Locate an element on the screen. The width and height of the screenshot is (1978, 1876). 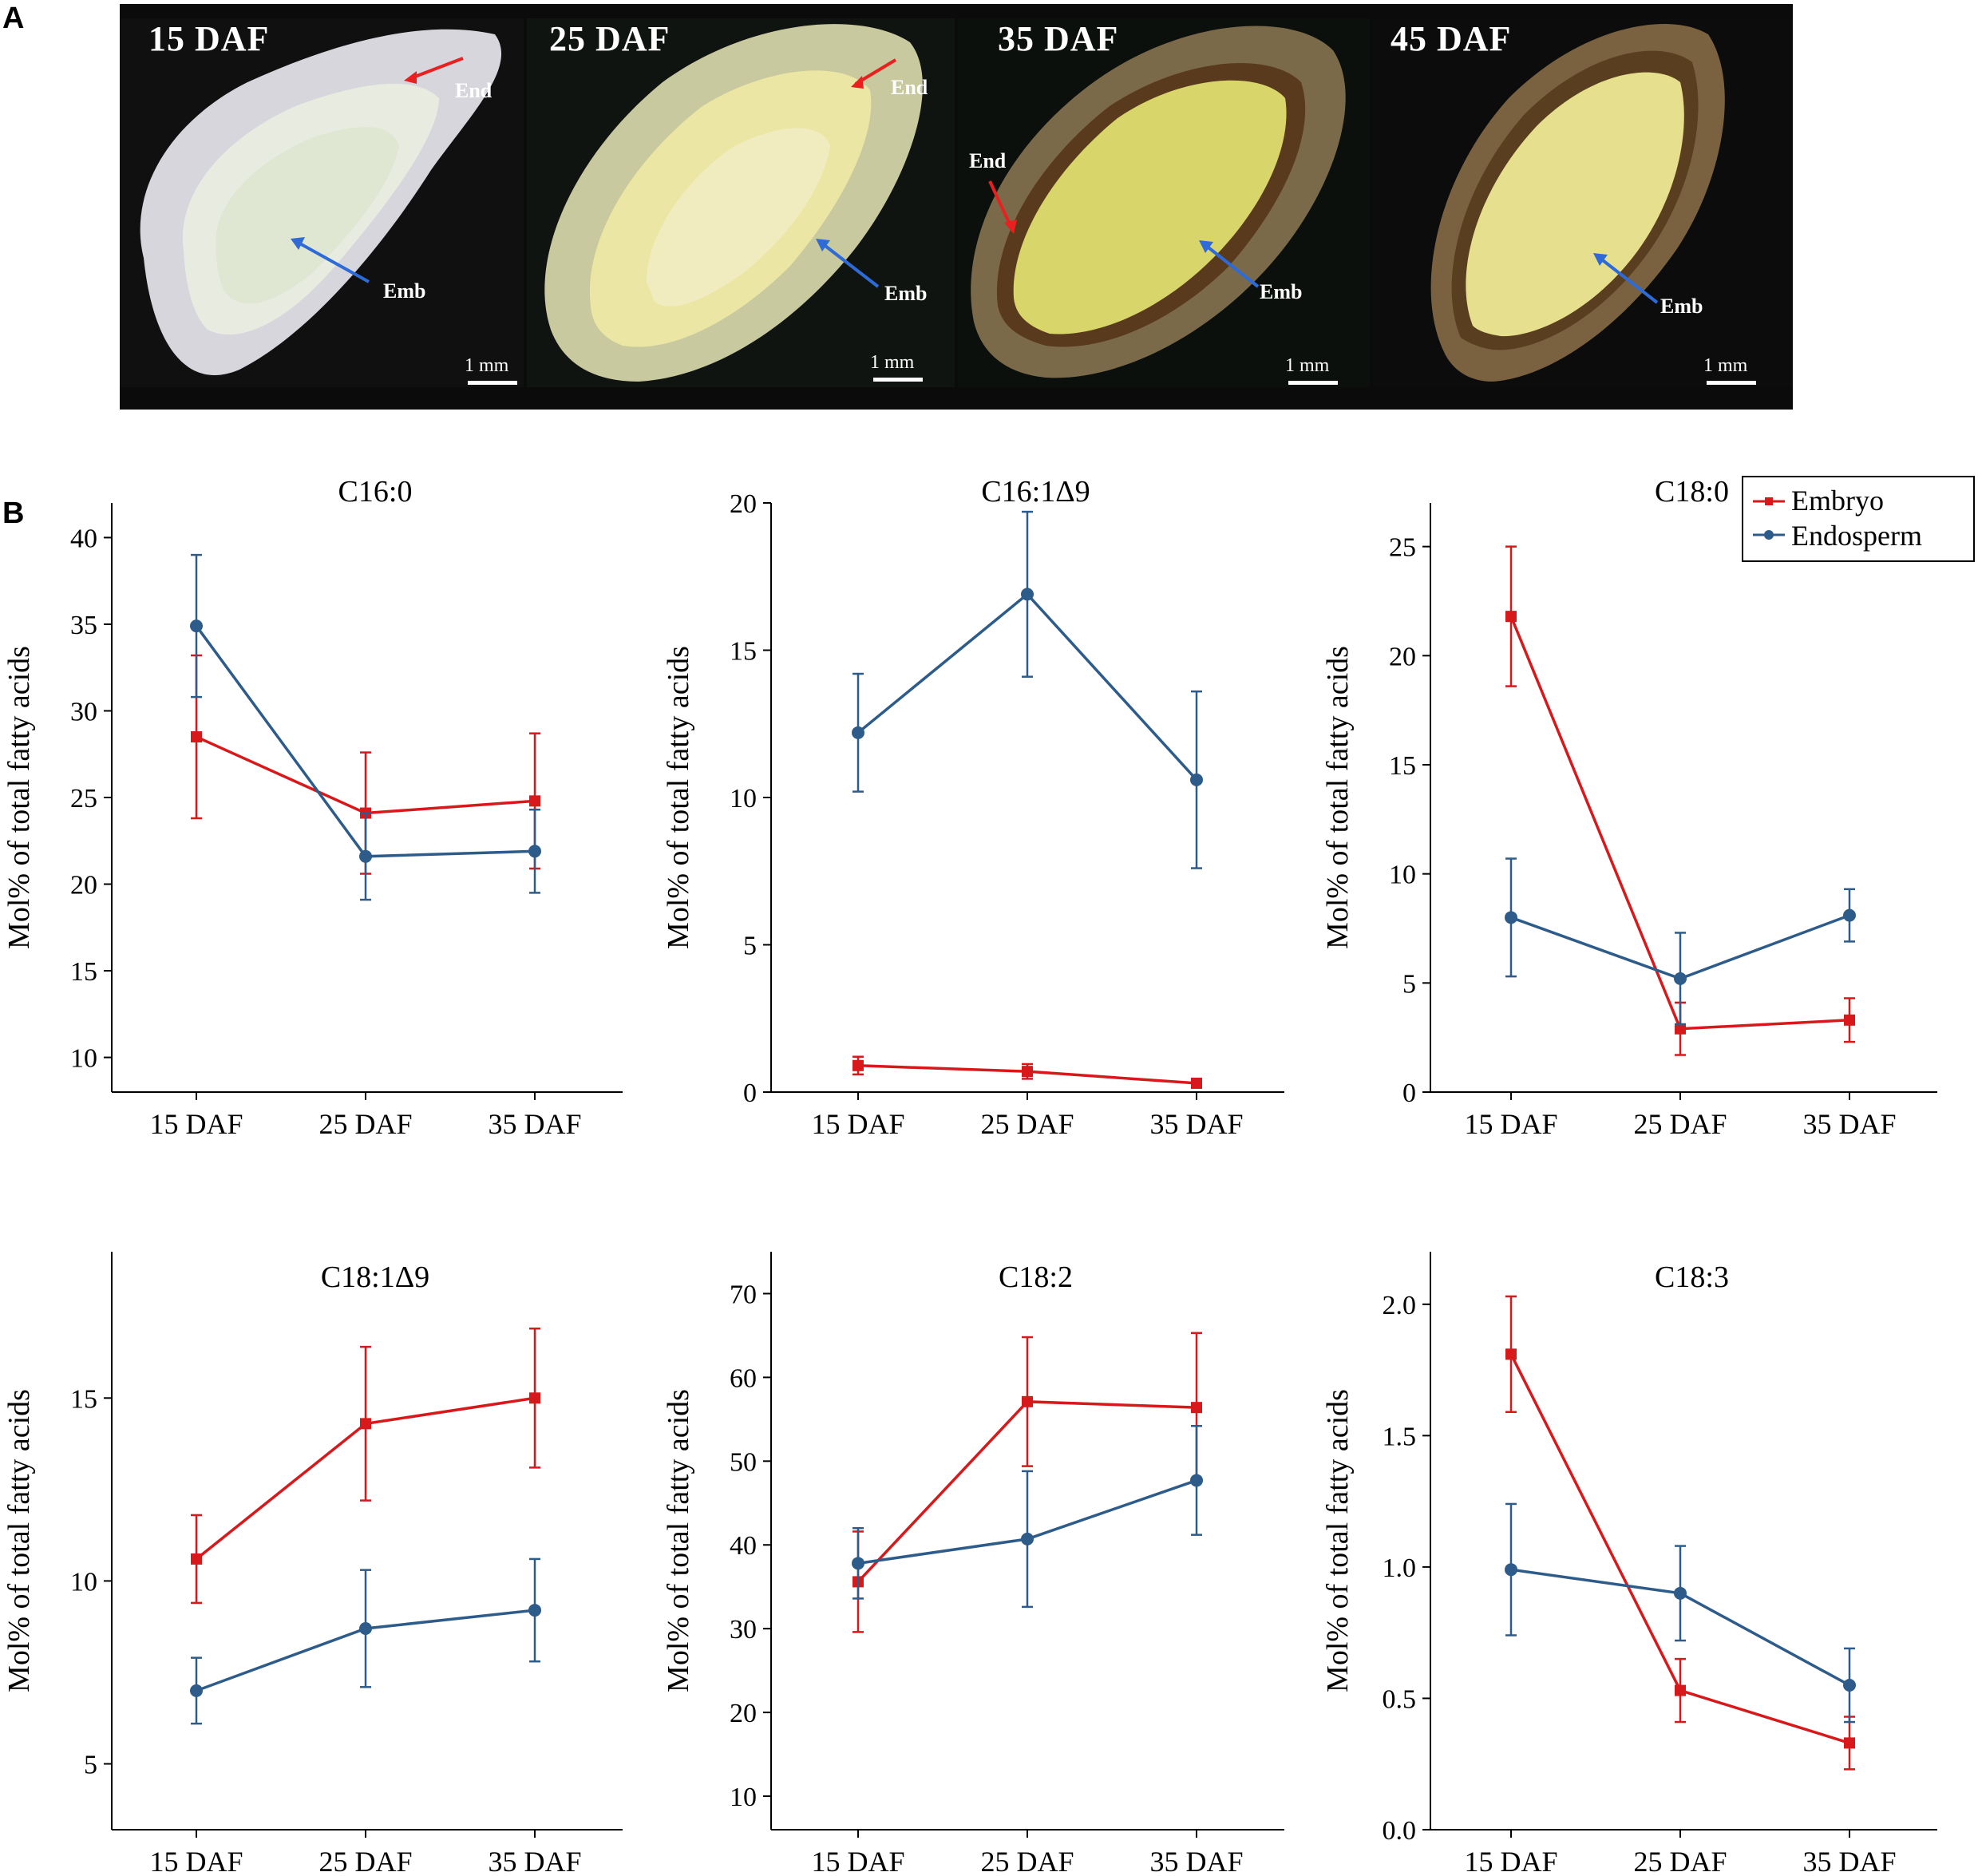
y-tick-label: 1.5 is located at coordinates (1400, 1436).